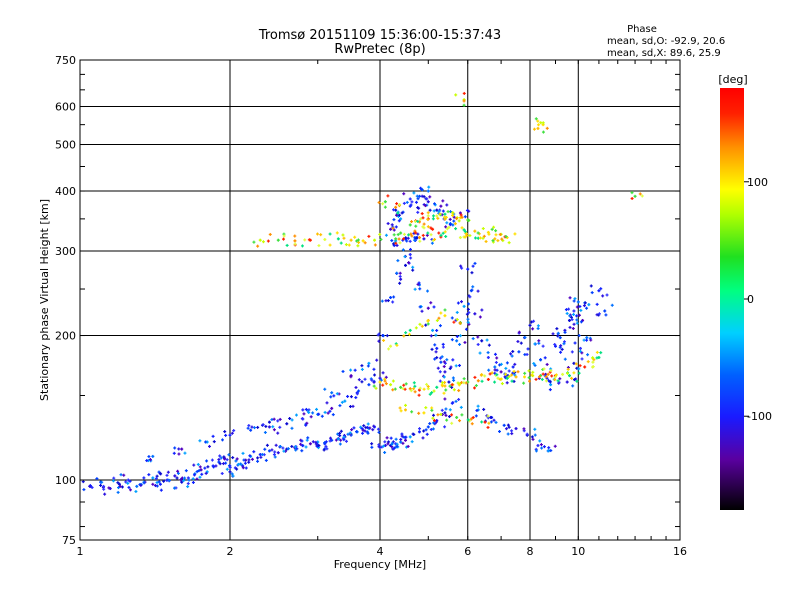 The image size is (800, 600). I want to click on chart-subtitle: RwPretec (8p), so click(379, 49).